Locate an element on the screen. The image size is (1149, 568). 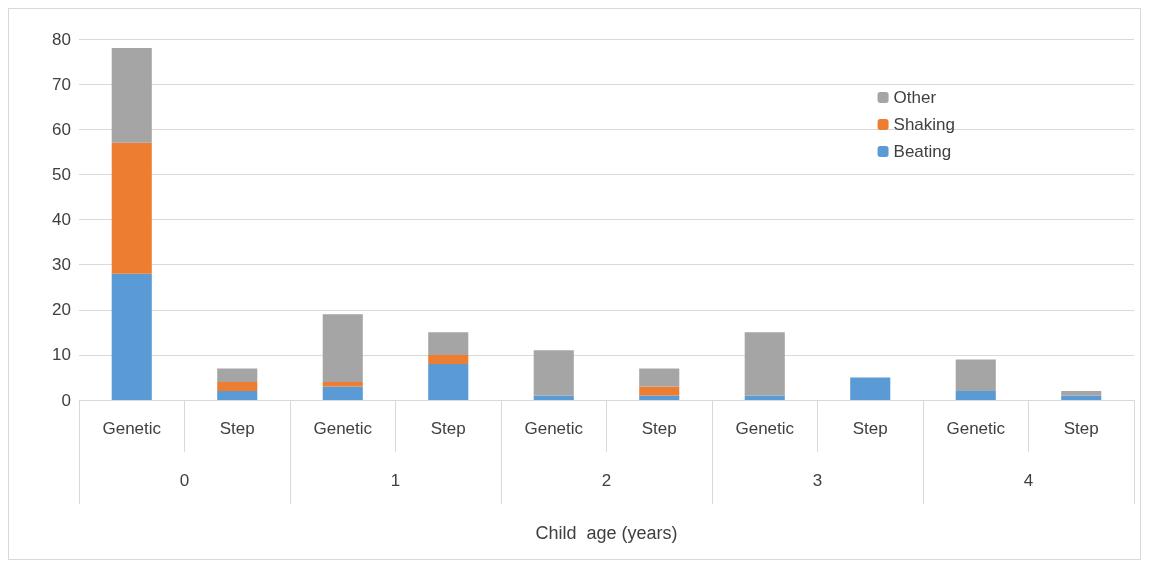
y-tick-label: 40 is located at coordinates (61, 219).